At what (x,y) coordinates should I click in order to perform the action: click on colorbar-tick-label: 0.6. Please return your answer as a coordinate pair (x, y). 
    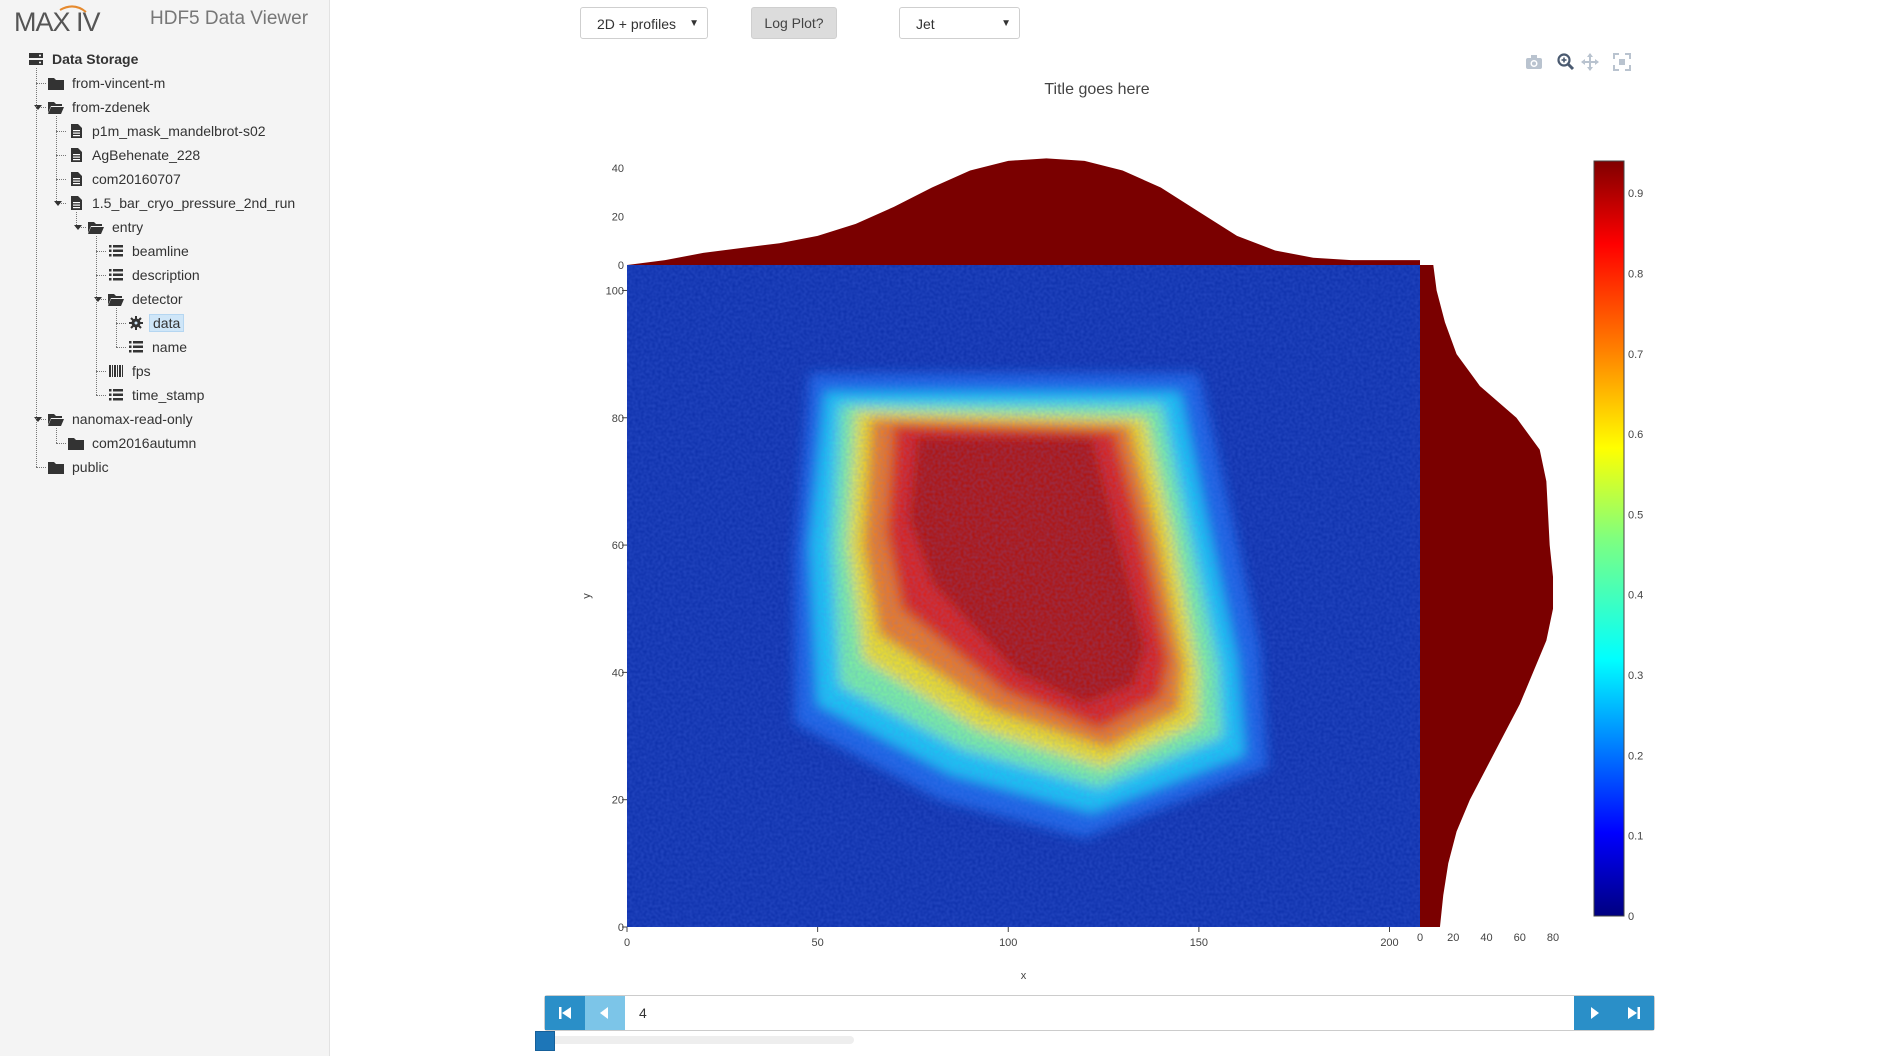
    Looking at the image, I should click on (1635, 435).